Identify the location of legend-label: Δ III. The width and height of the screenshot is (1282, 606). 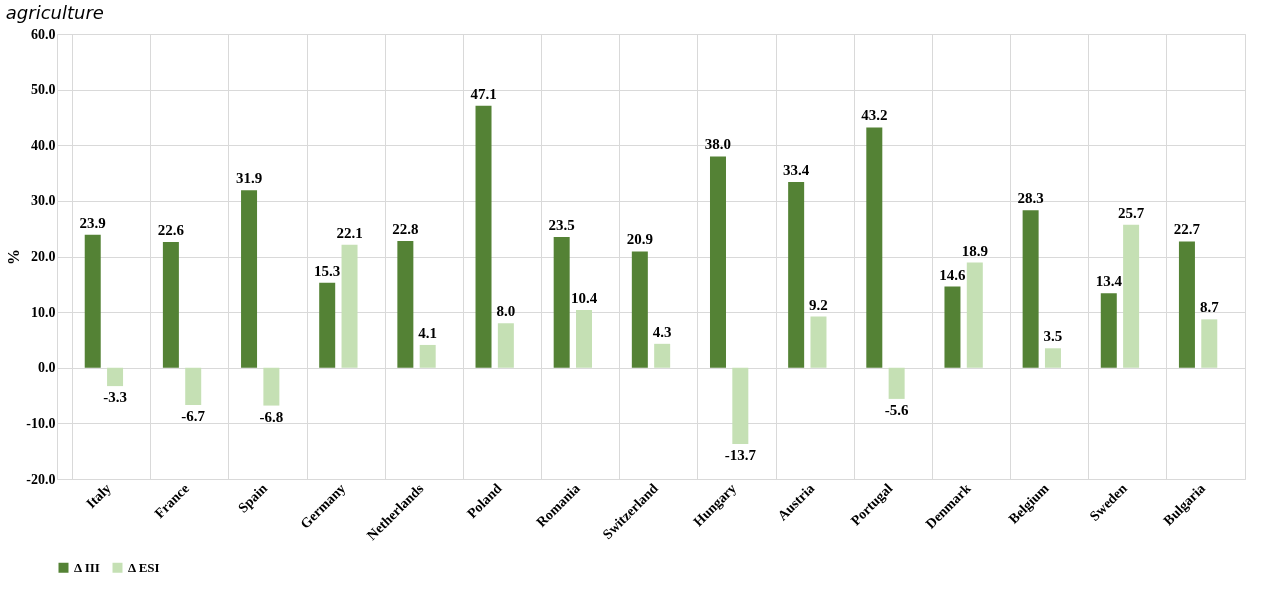
(87, 567).